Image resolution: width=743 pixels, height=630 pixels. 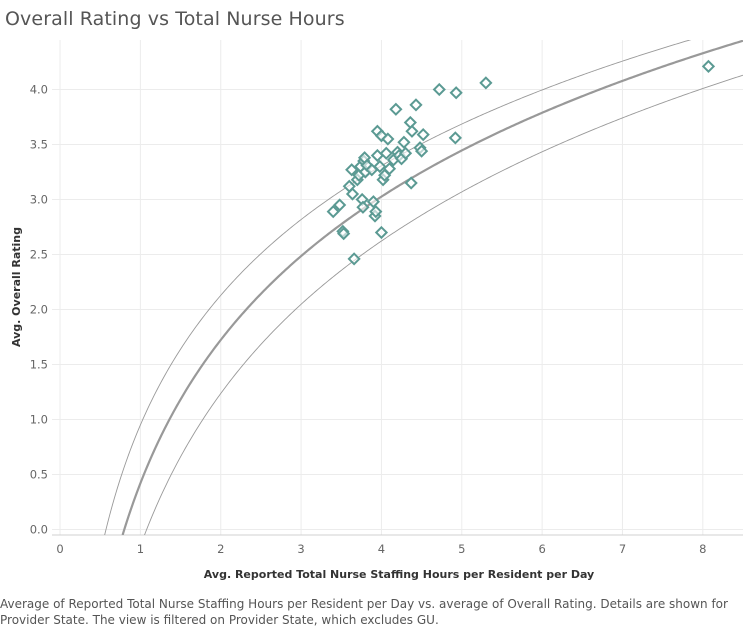 I want to click on y-tick-label: 2.0, so click(x=39, y=310).